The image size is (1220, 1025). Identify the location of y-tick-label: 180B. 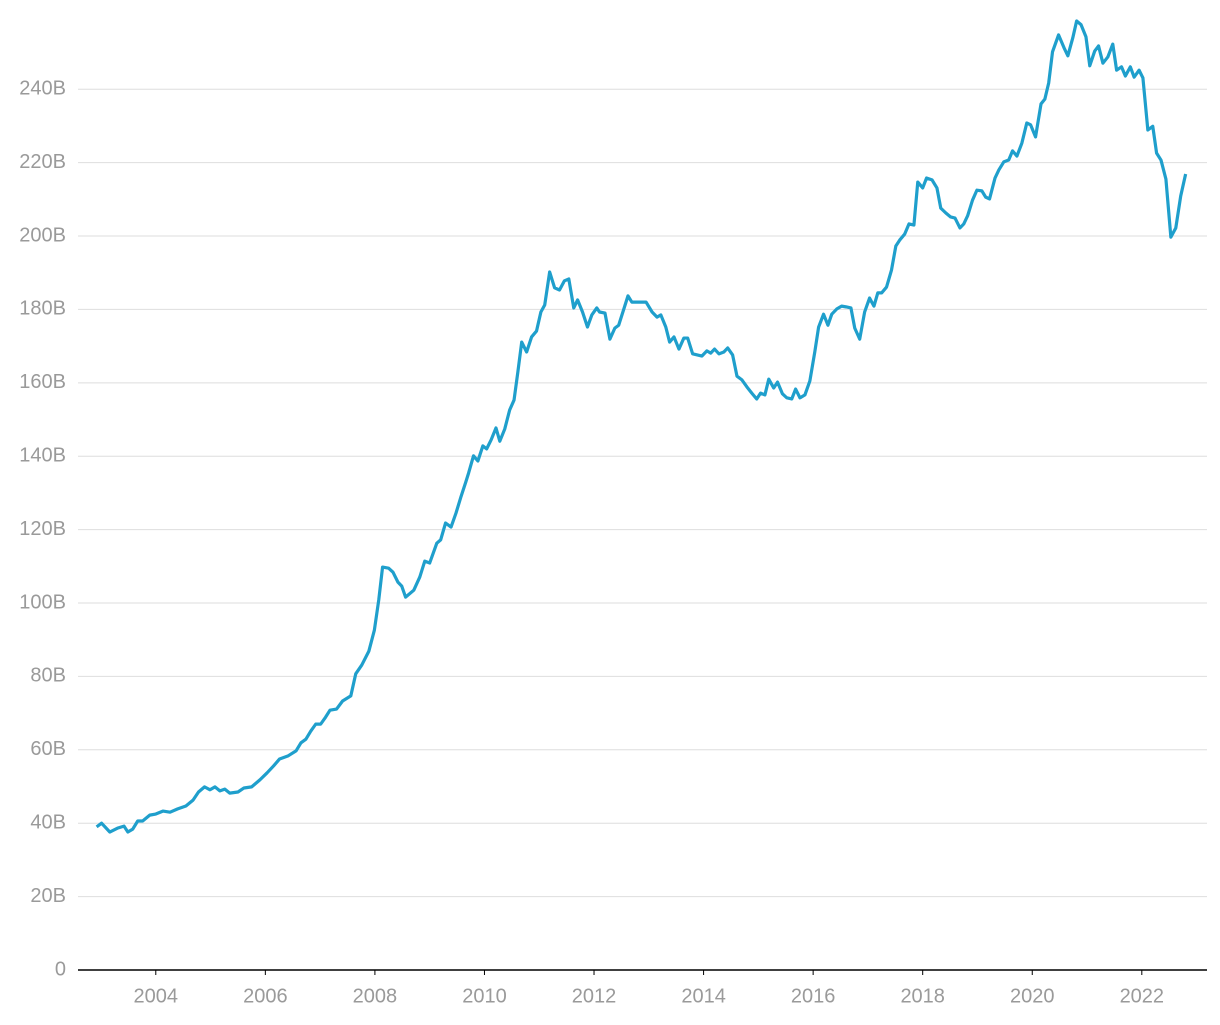
(42, 309).